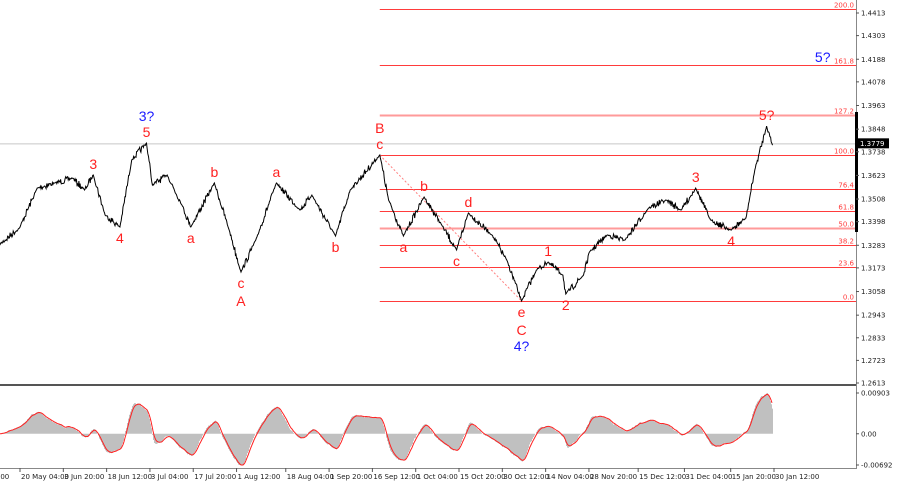 Image resolution: width=900 pixels, height=485 pixels. Describe the element at coordinates (873, 246) in the screenshot. I see `price-tick-label: 1.3283` at that location.